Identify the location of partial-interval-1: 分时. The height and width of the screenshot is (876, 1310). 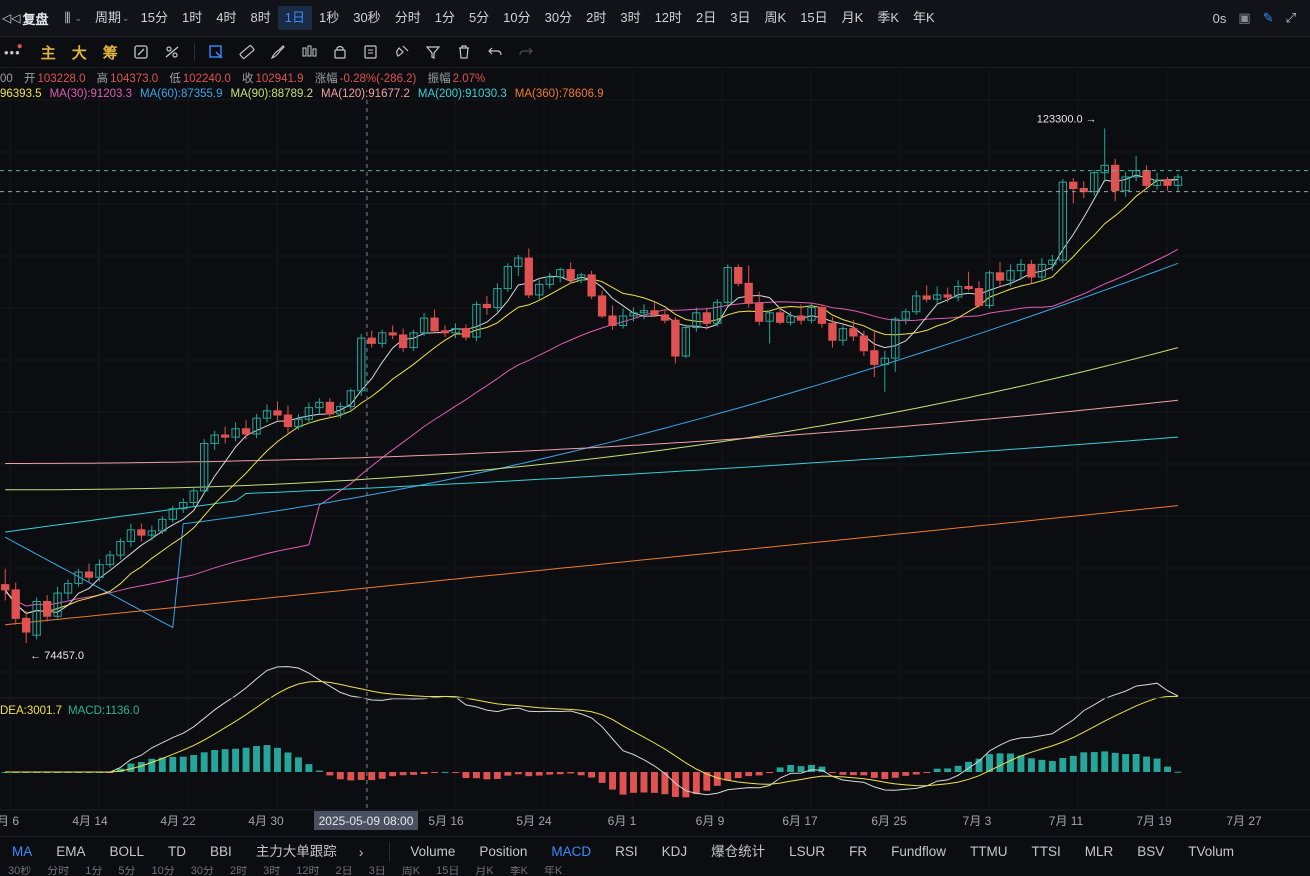
(58, 871).